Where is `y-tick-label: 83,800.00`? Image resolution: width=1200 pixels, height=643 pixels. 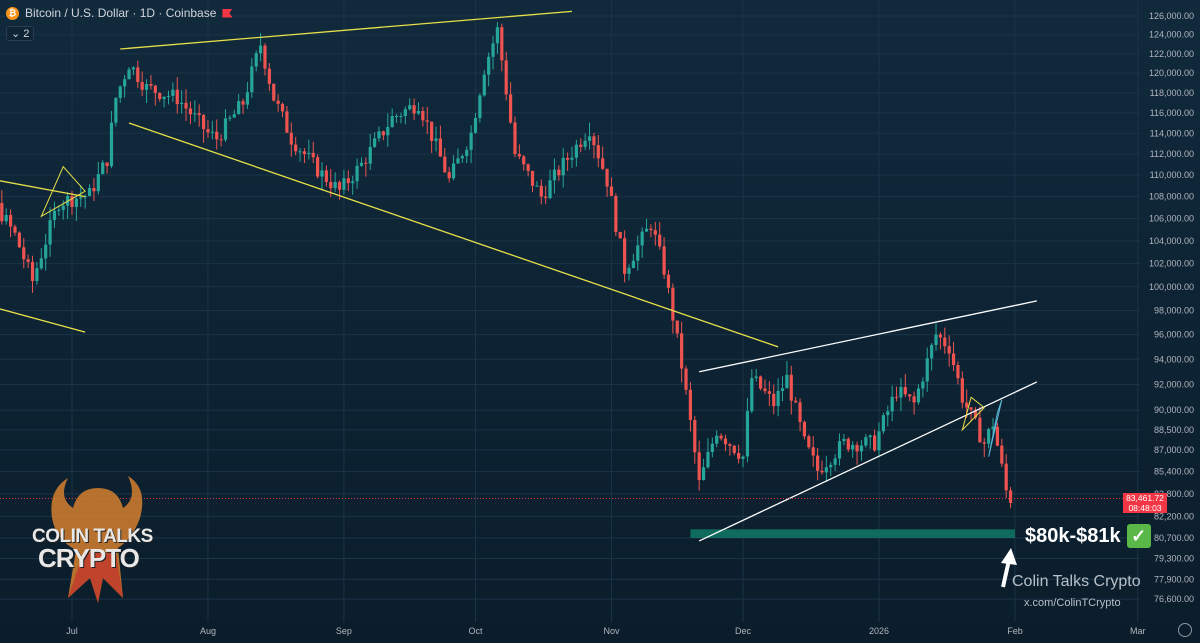 y-tick-label: 83,800.00 is located at coordinates (1174, 494).